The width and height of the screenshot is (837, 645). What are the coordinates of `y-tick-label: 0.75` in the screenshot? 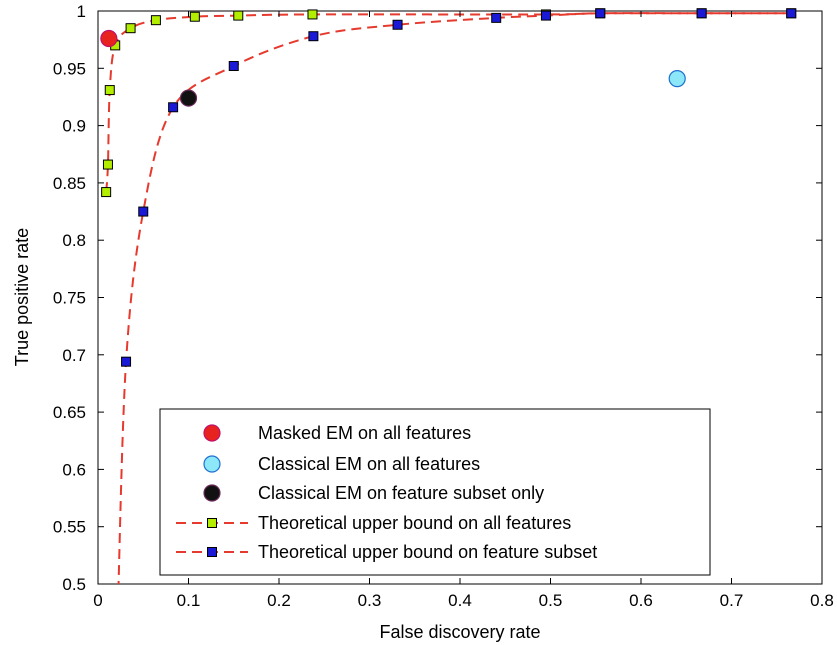 It's located at (69, 298).